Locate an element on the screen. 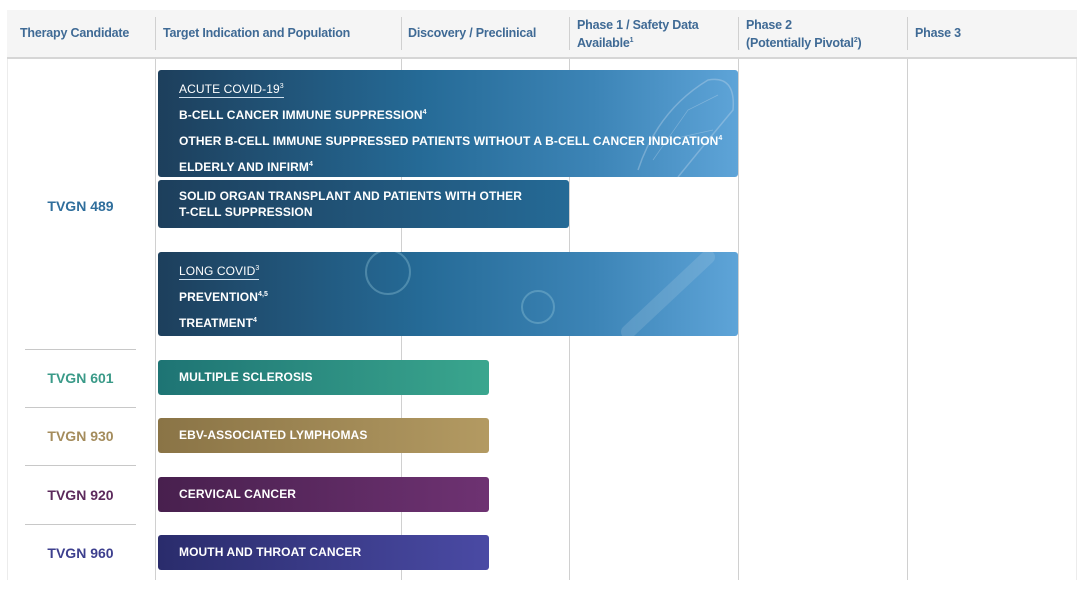 The width and height of the screenshot is (1080, 591). header-phase1: Phase 1 / Safety Data Available1 is located at coordinates (657, 34).